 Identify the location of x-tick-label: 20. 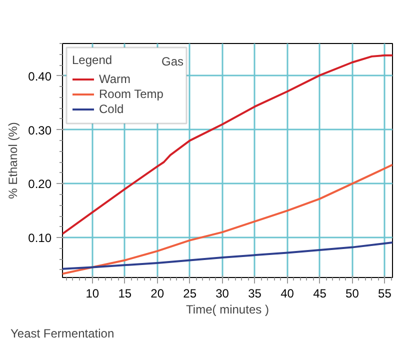
(157, 293).